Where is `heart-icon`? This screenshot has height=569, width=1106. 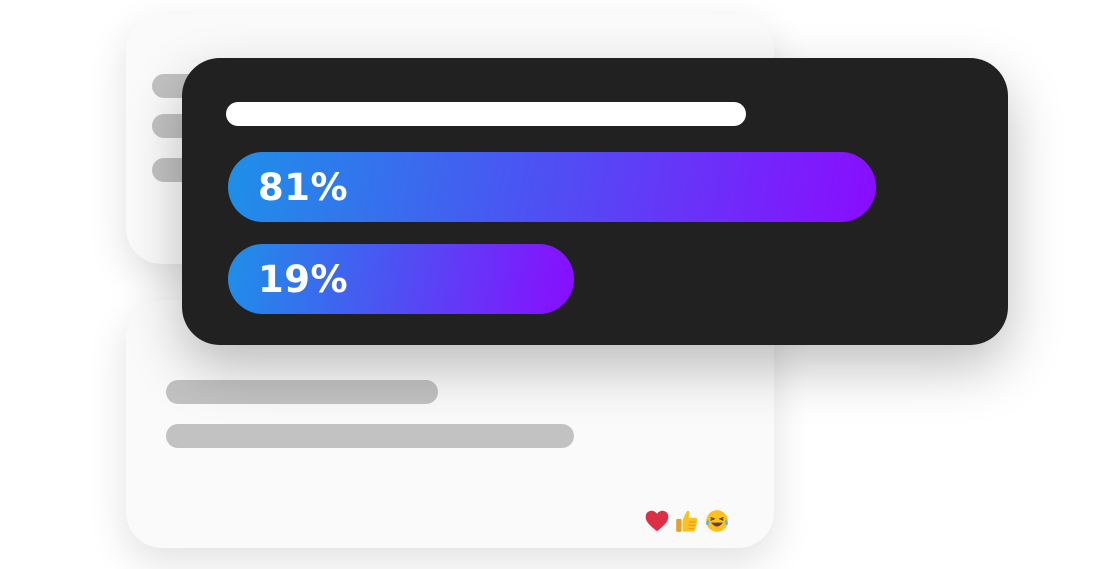
heart-icon is located at coordinates (657, 521).